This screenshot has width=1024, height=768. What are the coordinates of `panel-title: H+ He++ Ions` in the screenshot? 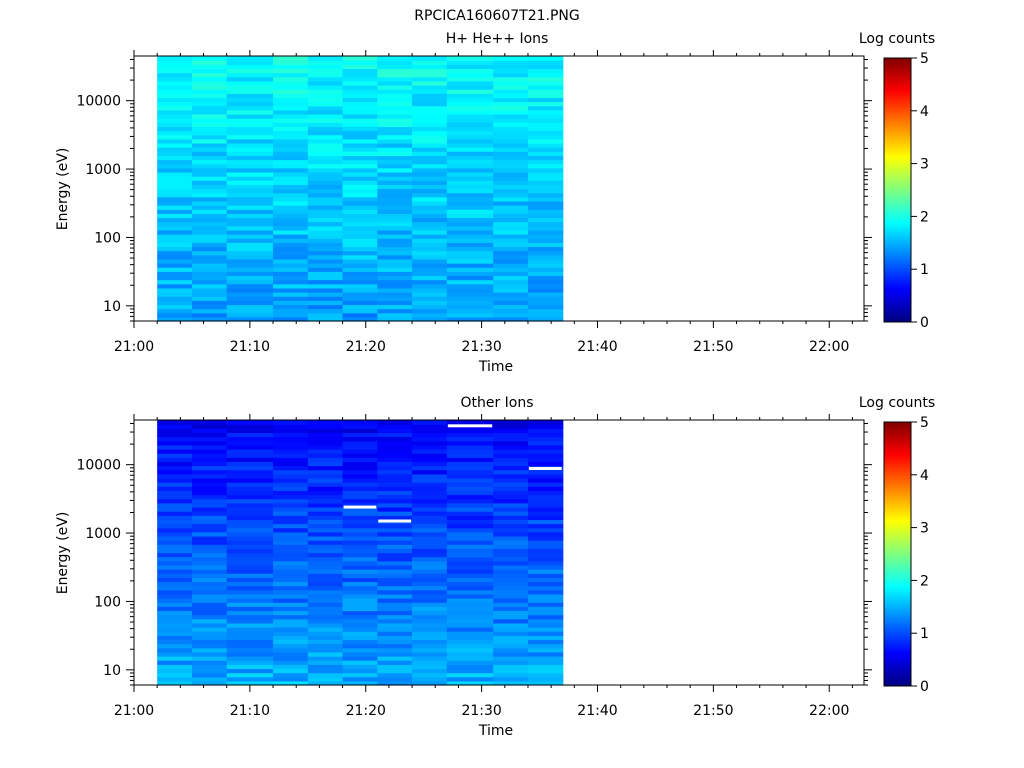 It's located at (497, 39).